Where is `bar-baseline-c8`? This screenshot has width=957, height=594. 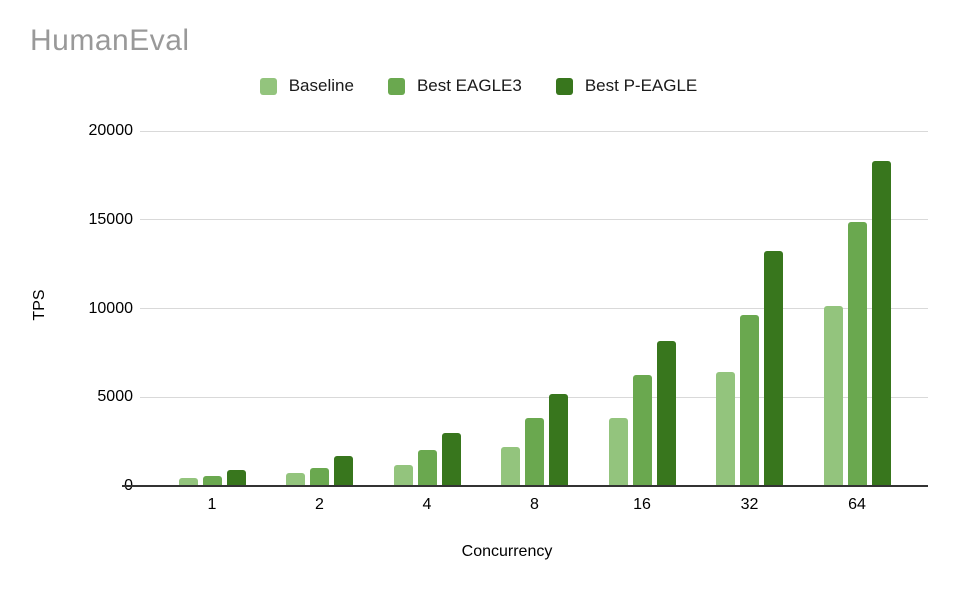
bar-baseline-c8 is located at coordinates (510, 466).